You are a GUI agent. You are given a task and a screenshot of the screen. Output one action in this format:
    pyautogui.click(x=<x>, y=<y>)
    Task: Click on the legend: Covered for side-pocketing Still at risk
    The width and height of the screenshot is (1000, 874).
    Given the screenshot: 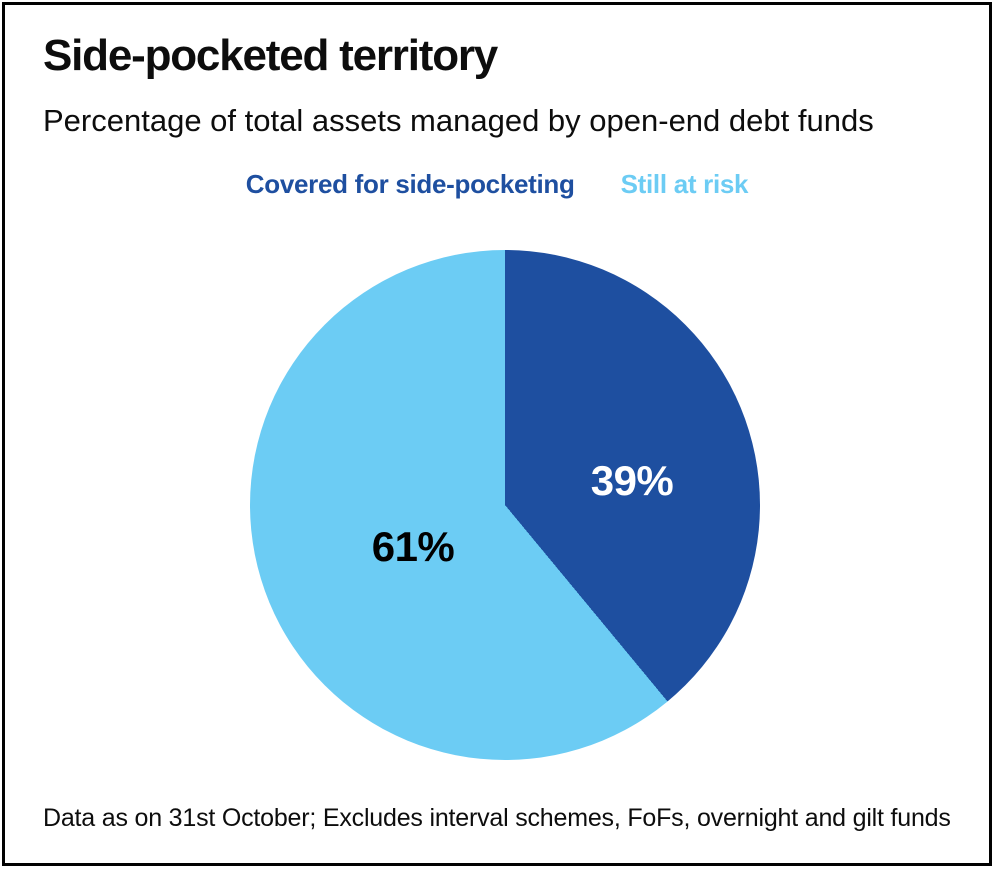 What is the action you would take?
    pyautogui.click(x=497, y=184)
    